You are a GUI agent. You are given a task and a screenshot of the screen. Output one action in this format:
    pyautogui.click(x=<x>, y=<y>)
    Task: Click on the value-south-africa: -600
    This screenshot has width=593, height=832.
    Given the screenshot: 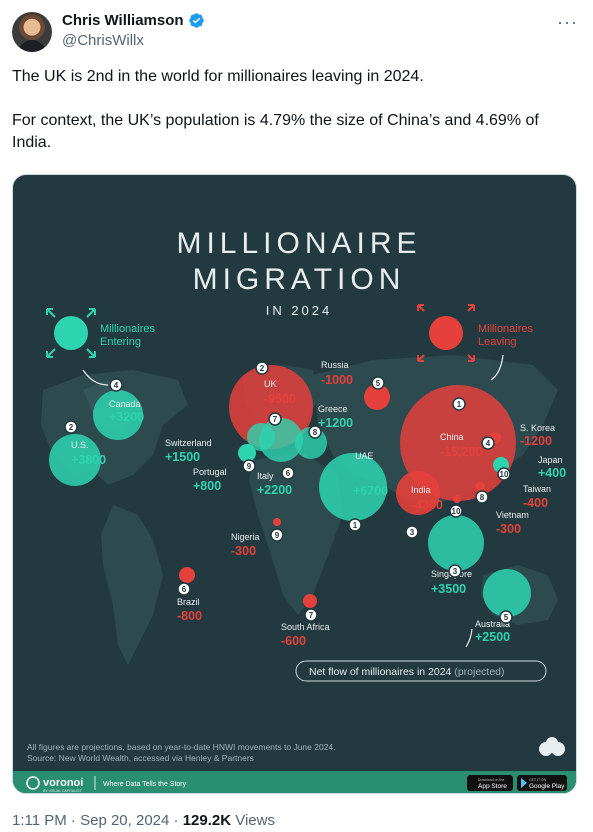 What is the action you would take?
    pyautogui.click(x=293, y=641)
    